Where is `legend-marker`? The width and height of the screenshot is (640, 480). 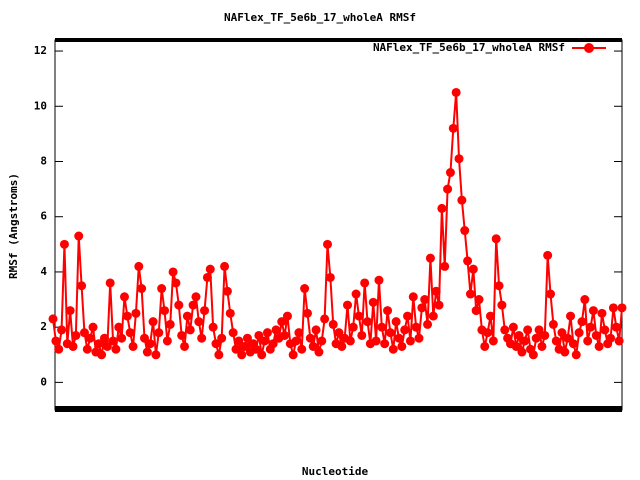 legend-marker is located at coordinates (589, 48).